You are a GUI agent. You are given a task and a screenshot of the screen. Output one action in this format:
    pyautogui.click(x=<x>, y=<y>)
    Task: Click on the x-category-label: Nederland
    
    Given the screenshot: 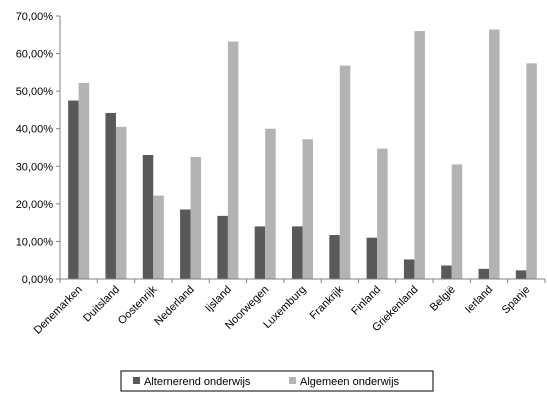 What is the action you would take?
    pyautogui.click(x=174, y=306)
    